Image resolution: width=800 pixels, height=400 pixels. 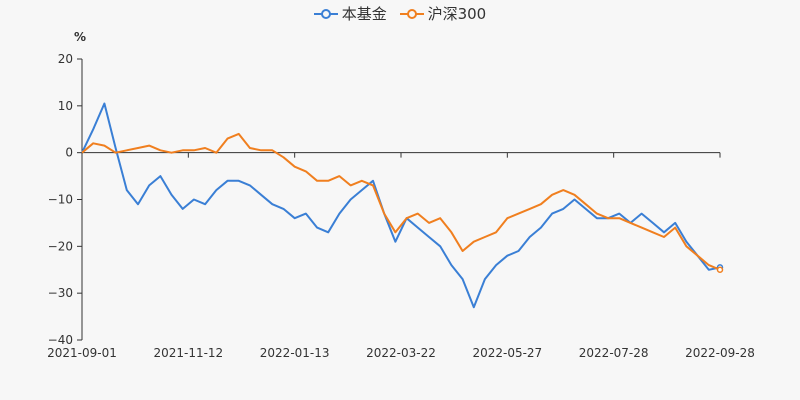 What do you see at coordinates (80, 37) in the screenshot?
I see `y-axis-unit-label: %` at bounding box center [80, 37].